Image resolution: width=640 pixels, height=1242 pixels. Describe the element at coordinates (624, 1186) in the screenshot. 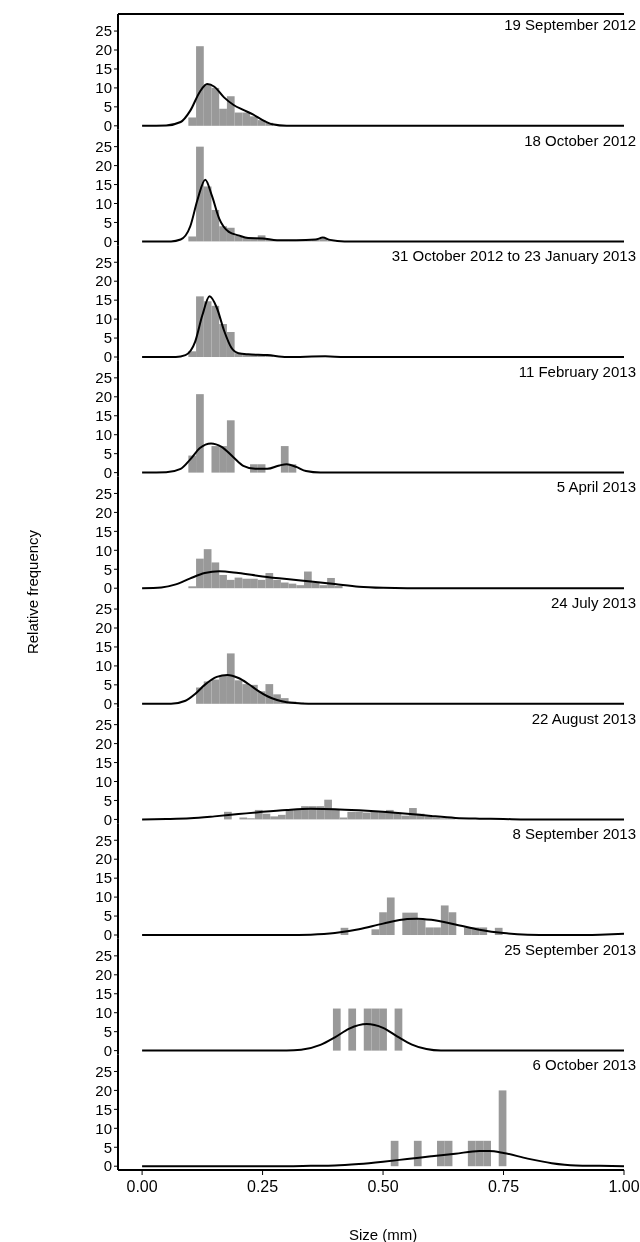

I see `x-tick-label: 1.00` at that location.